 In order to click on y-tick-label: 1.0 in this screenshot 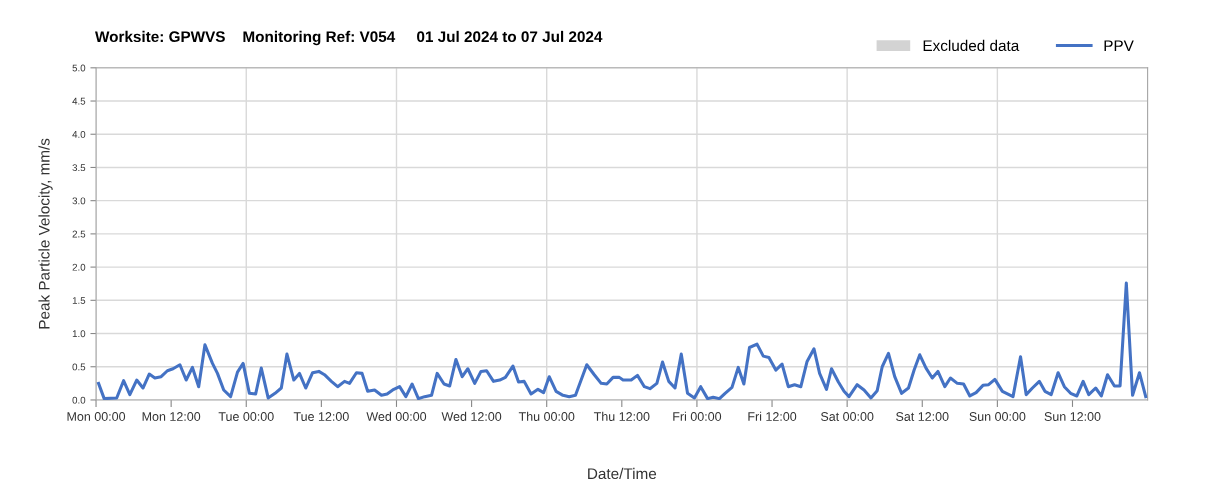, I will do `click(79, 334)`.